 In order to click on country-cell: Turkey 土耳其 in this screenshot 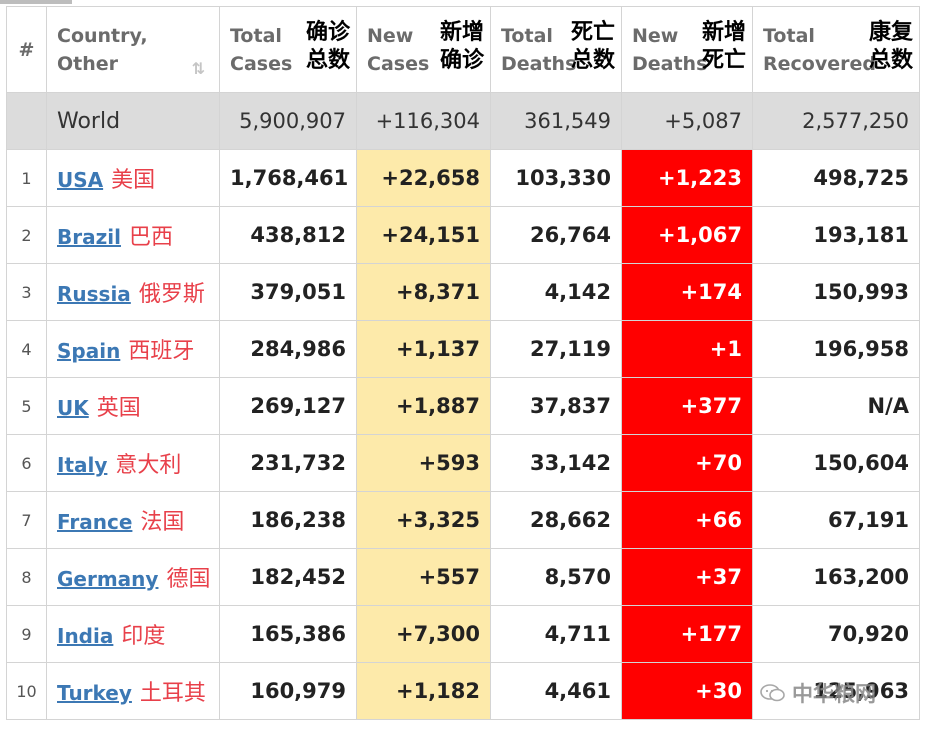, I will do `click(133, 691)`.